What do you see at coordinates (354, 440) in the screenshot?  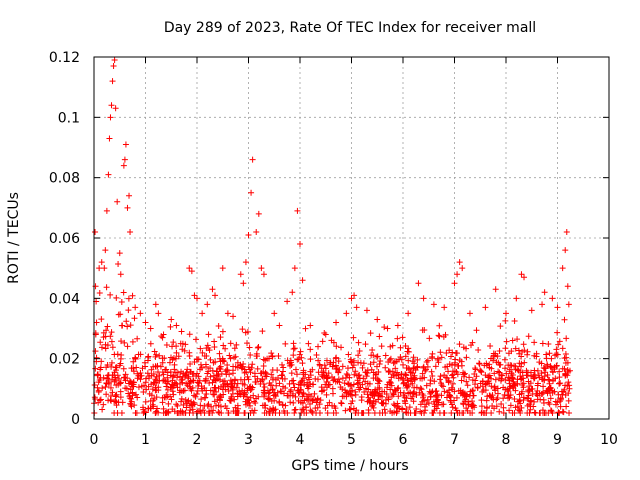 I see `x-tick-labels: 0 1 2 3 4 5 6 7 8 9 10` at bounding box center [354, 440].